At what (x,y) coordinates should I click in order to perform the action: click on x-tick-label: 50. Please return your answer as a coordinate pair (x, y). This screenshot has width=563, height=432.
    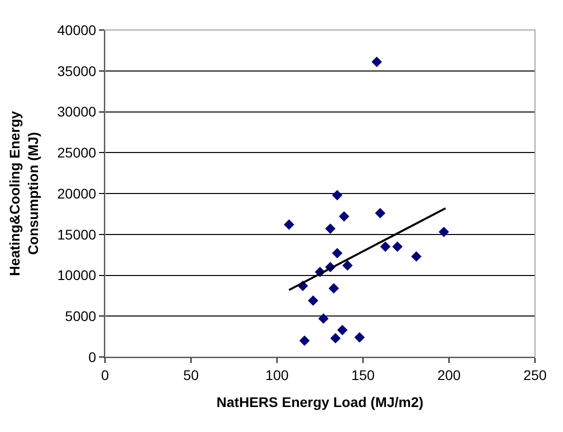
    Looking at the image, I should click on (191, 374).